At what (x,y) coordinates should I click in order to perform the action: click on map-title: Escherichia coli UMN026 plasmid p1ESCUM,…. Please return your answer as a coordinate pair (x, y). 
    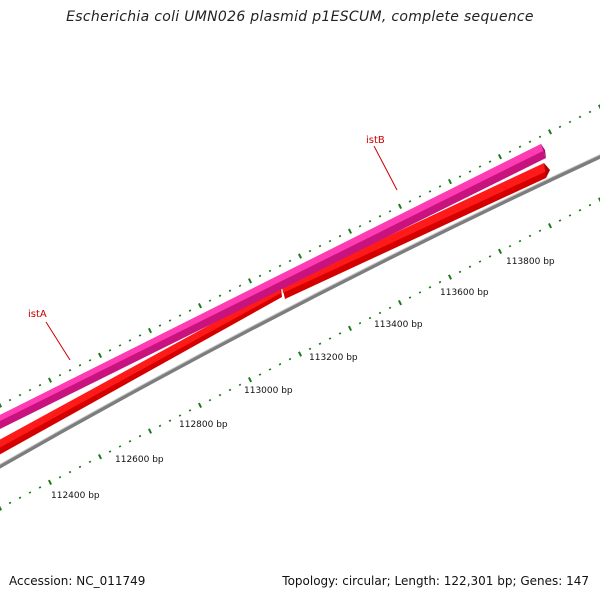
    Looking at the image, I should click on (300, 17).